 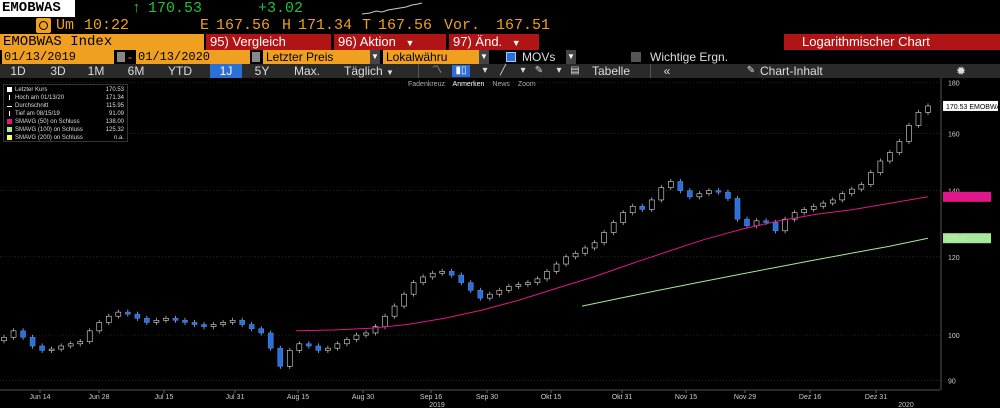 I want to click on x-tick-label: Jun 14, so click(x=39, y=397).